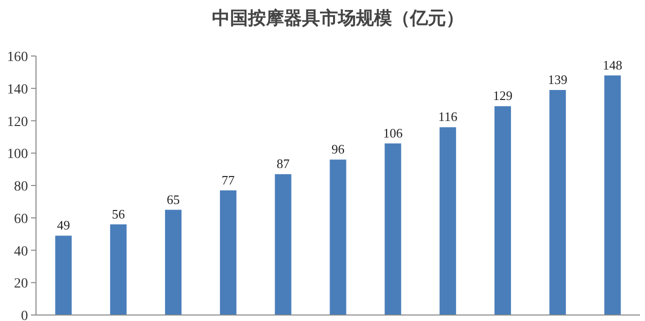 This screenshot has height=321, width=645. I want to click on data-label: 49, so click(63, 225).